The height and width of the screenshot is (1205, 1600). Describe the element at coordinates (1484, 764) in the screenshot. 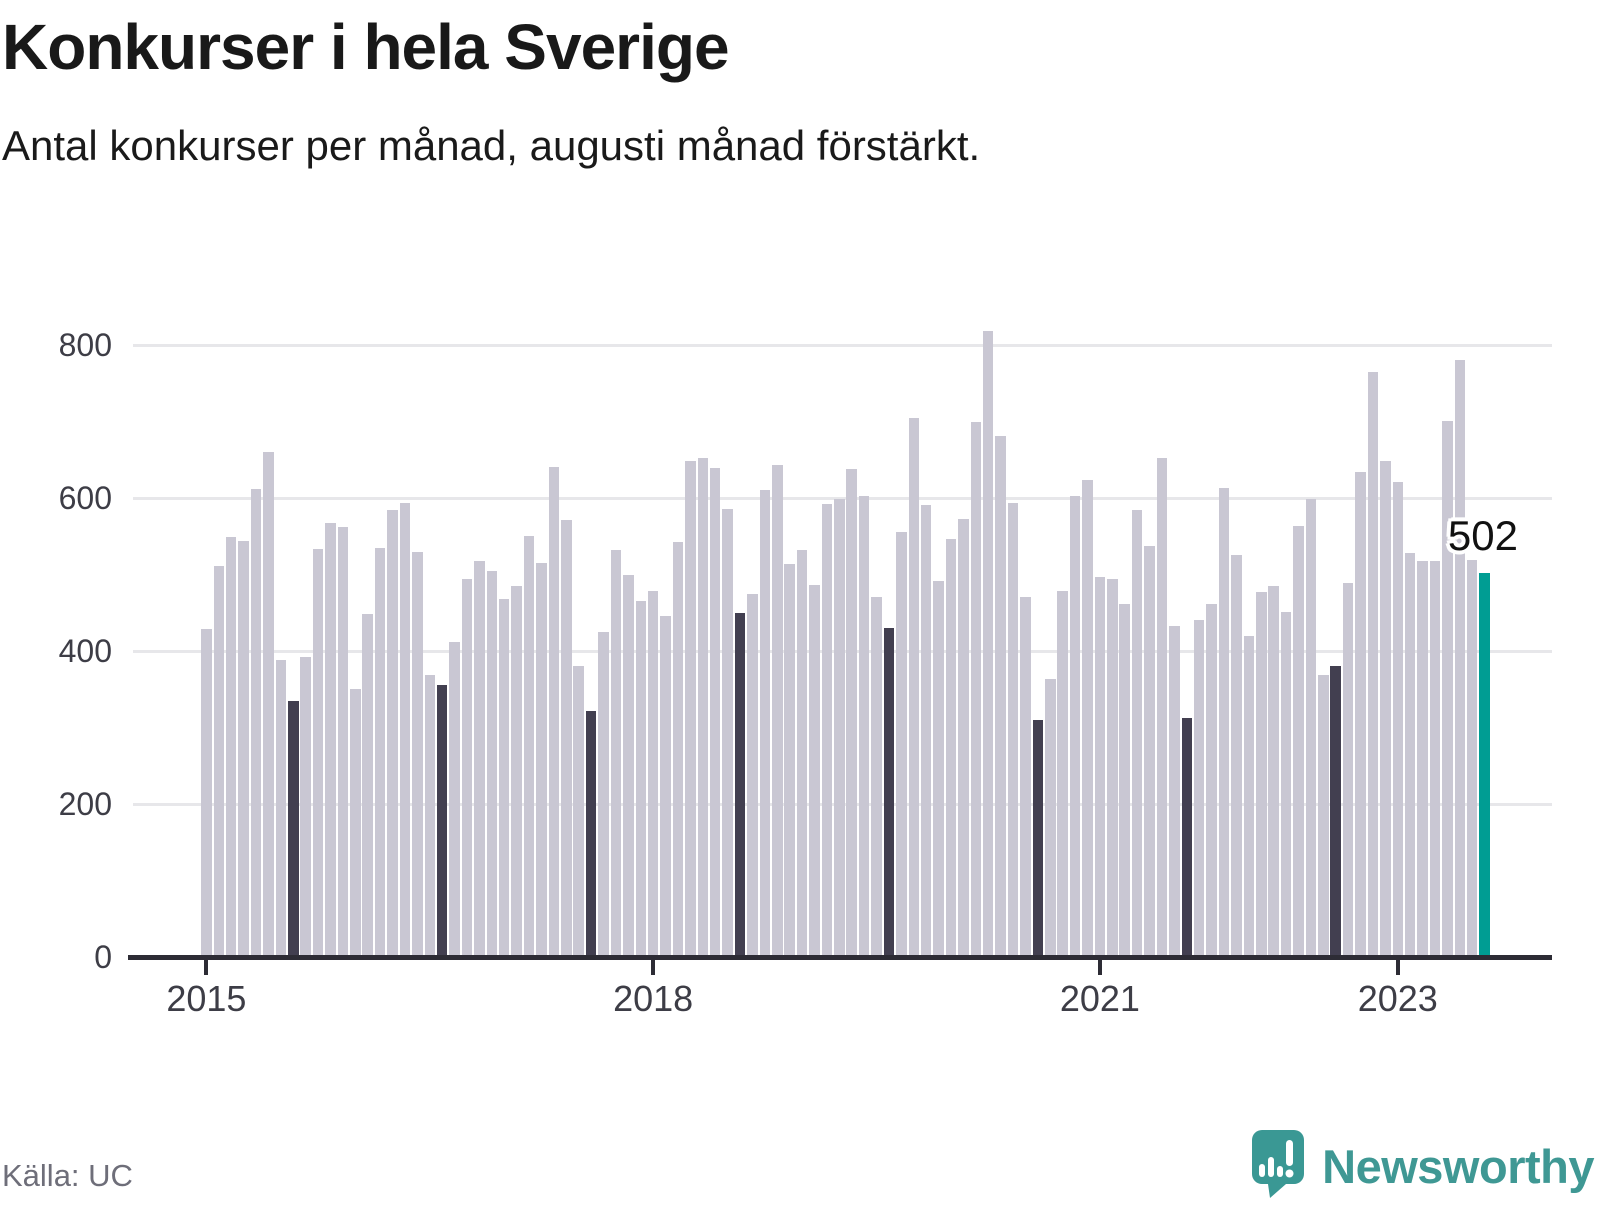

I see `bar-highlight-august-2023` at that location.